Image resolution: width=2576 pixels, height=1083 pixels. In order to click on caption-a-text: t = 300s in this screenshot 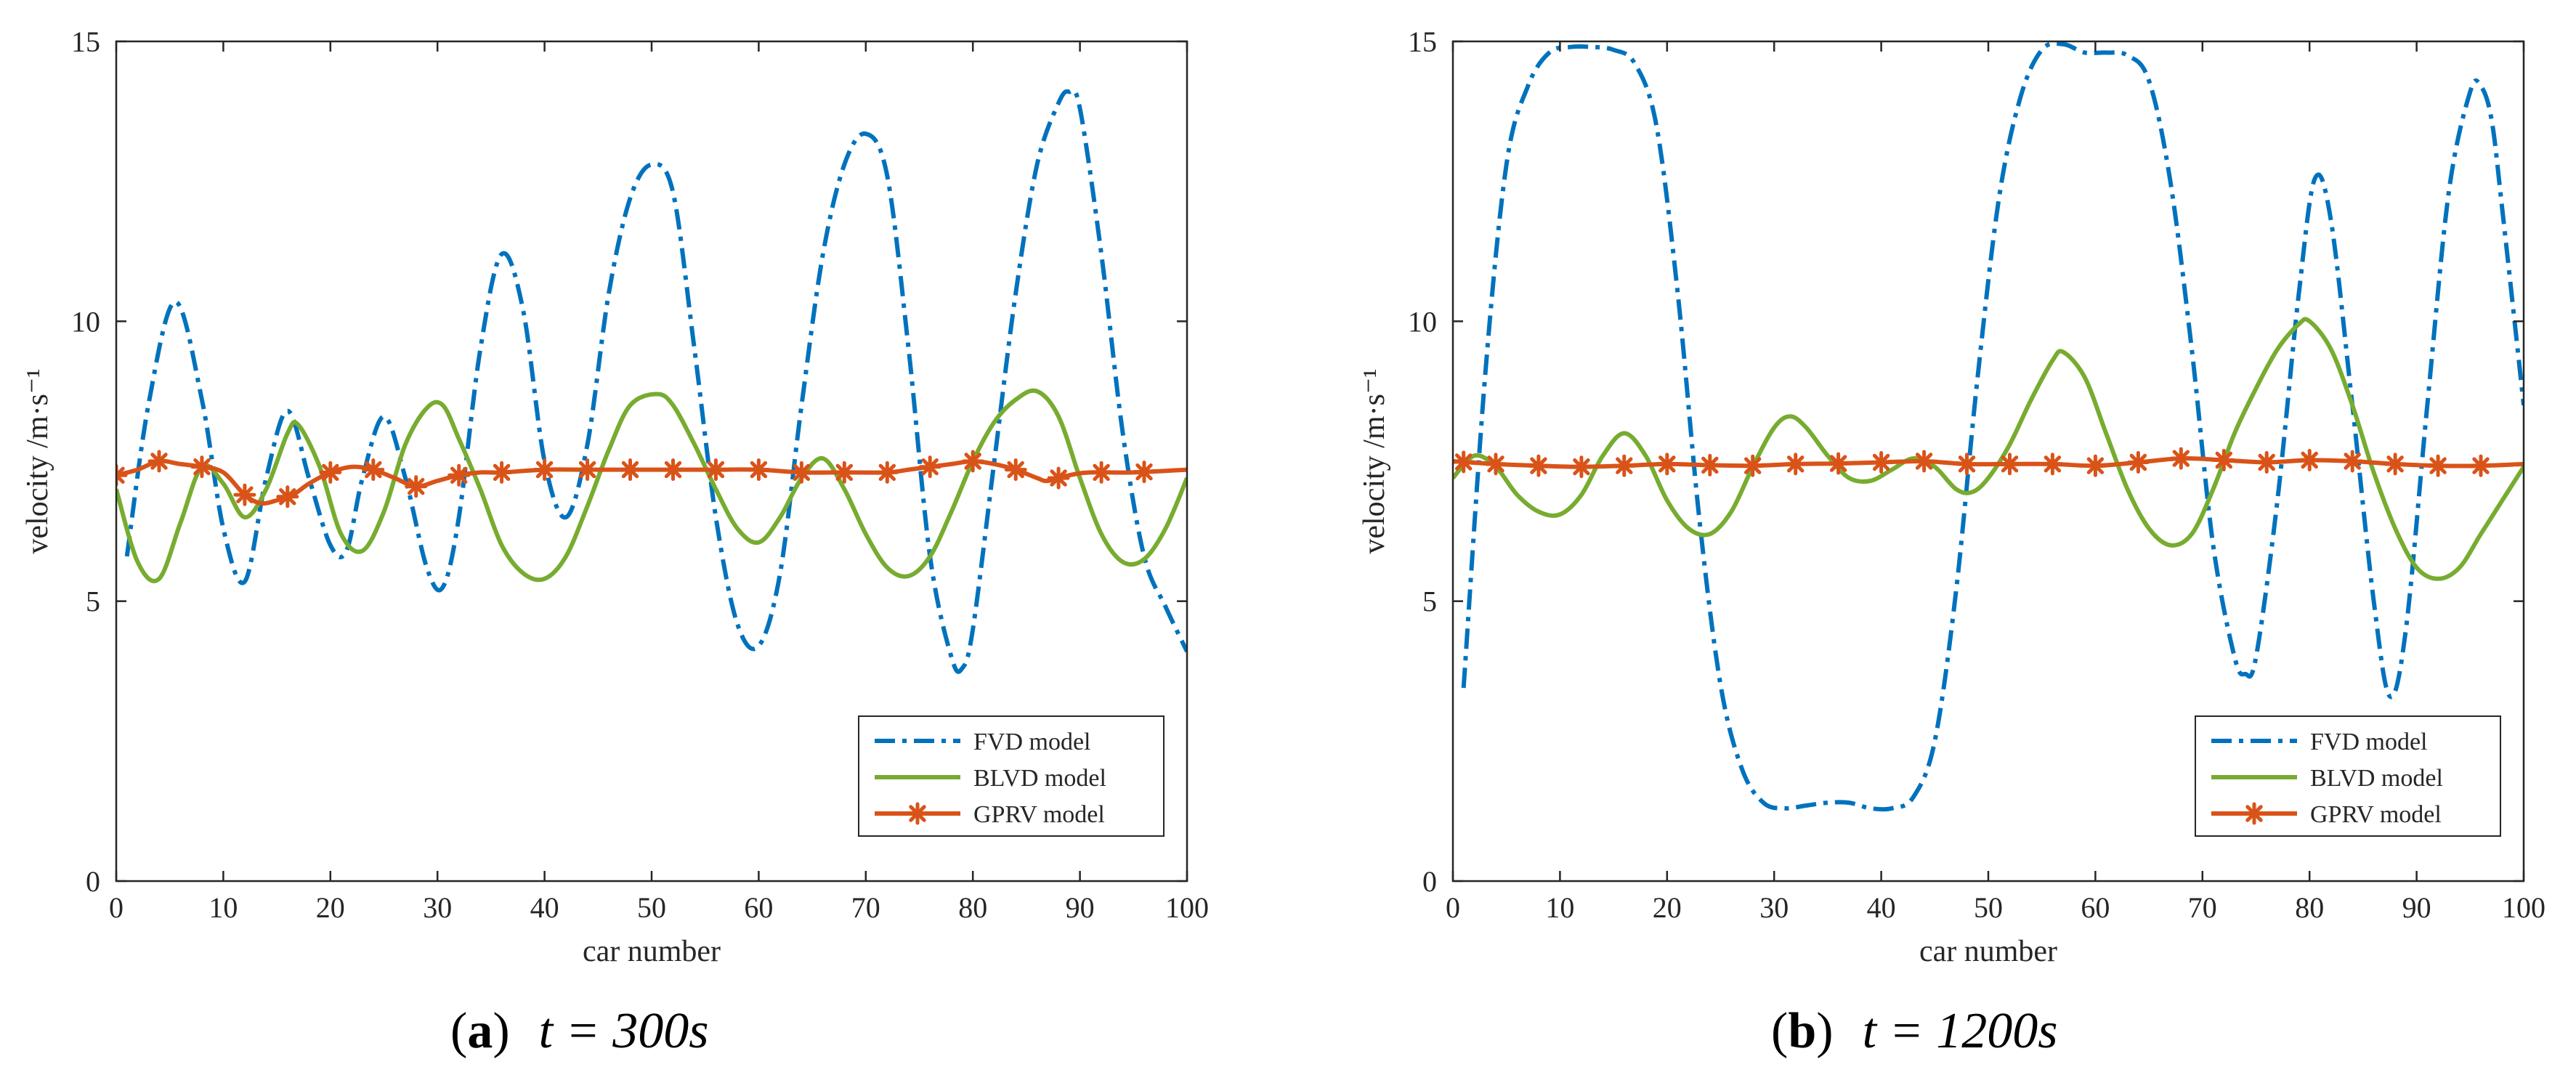, I will do `click(624, 1031)`.